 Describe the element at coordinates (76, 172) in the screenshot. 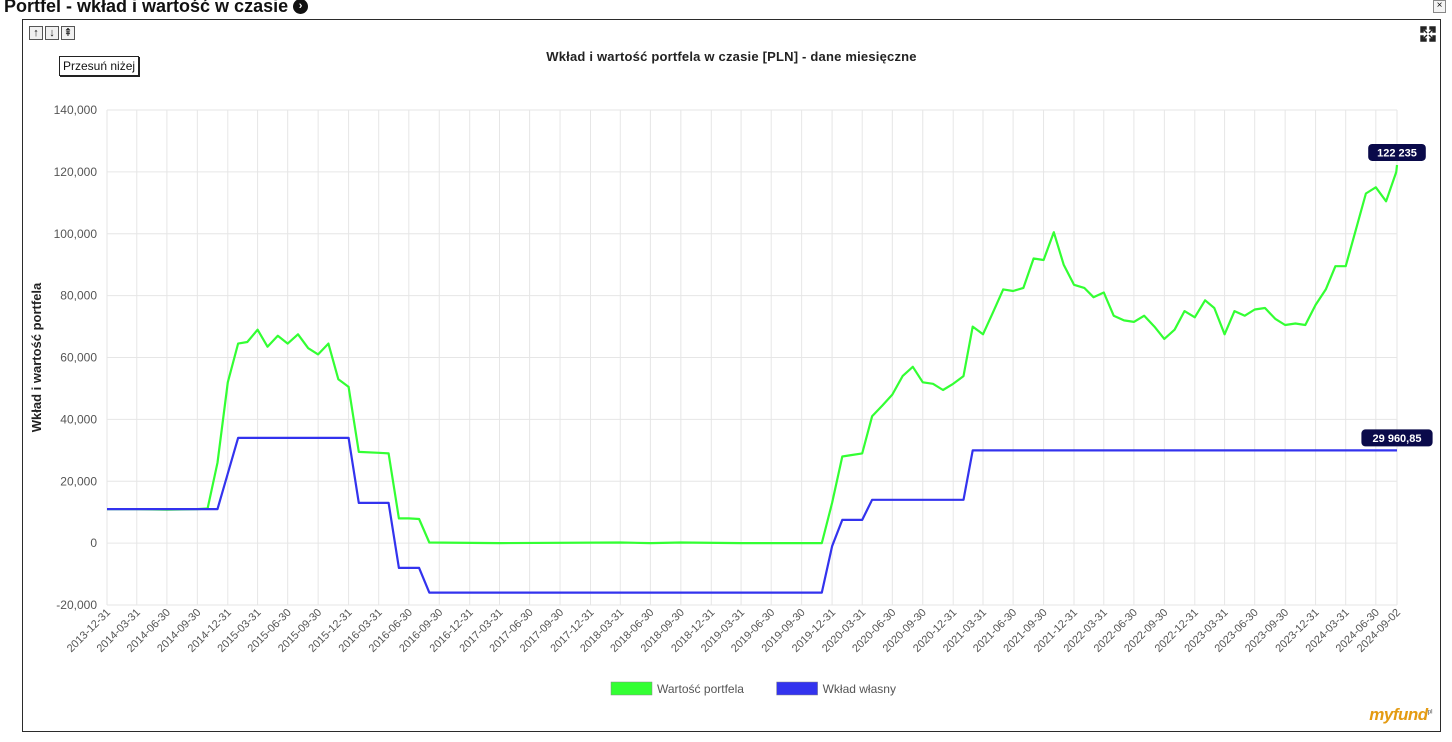

I see `y-tick-label: 120,000` at that location.